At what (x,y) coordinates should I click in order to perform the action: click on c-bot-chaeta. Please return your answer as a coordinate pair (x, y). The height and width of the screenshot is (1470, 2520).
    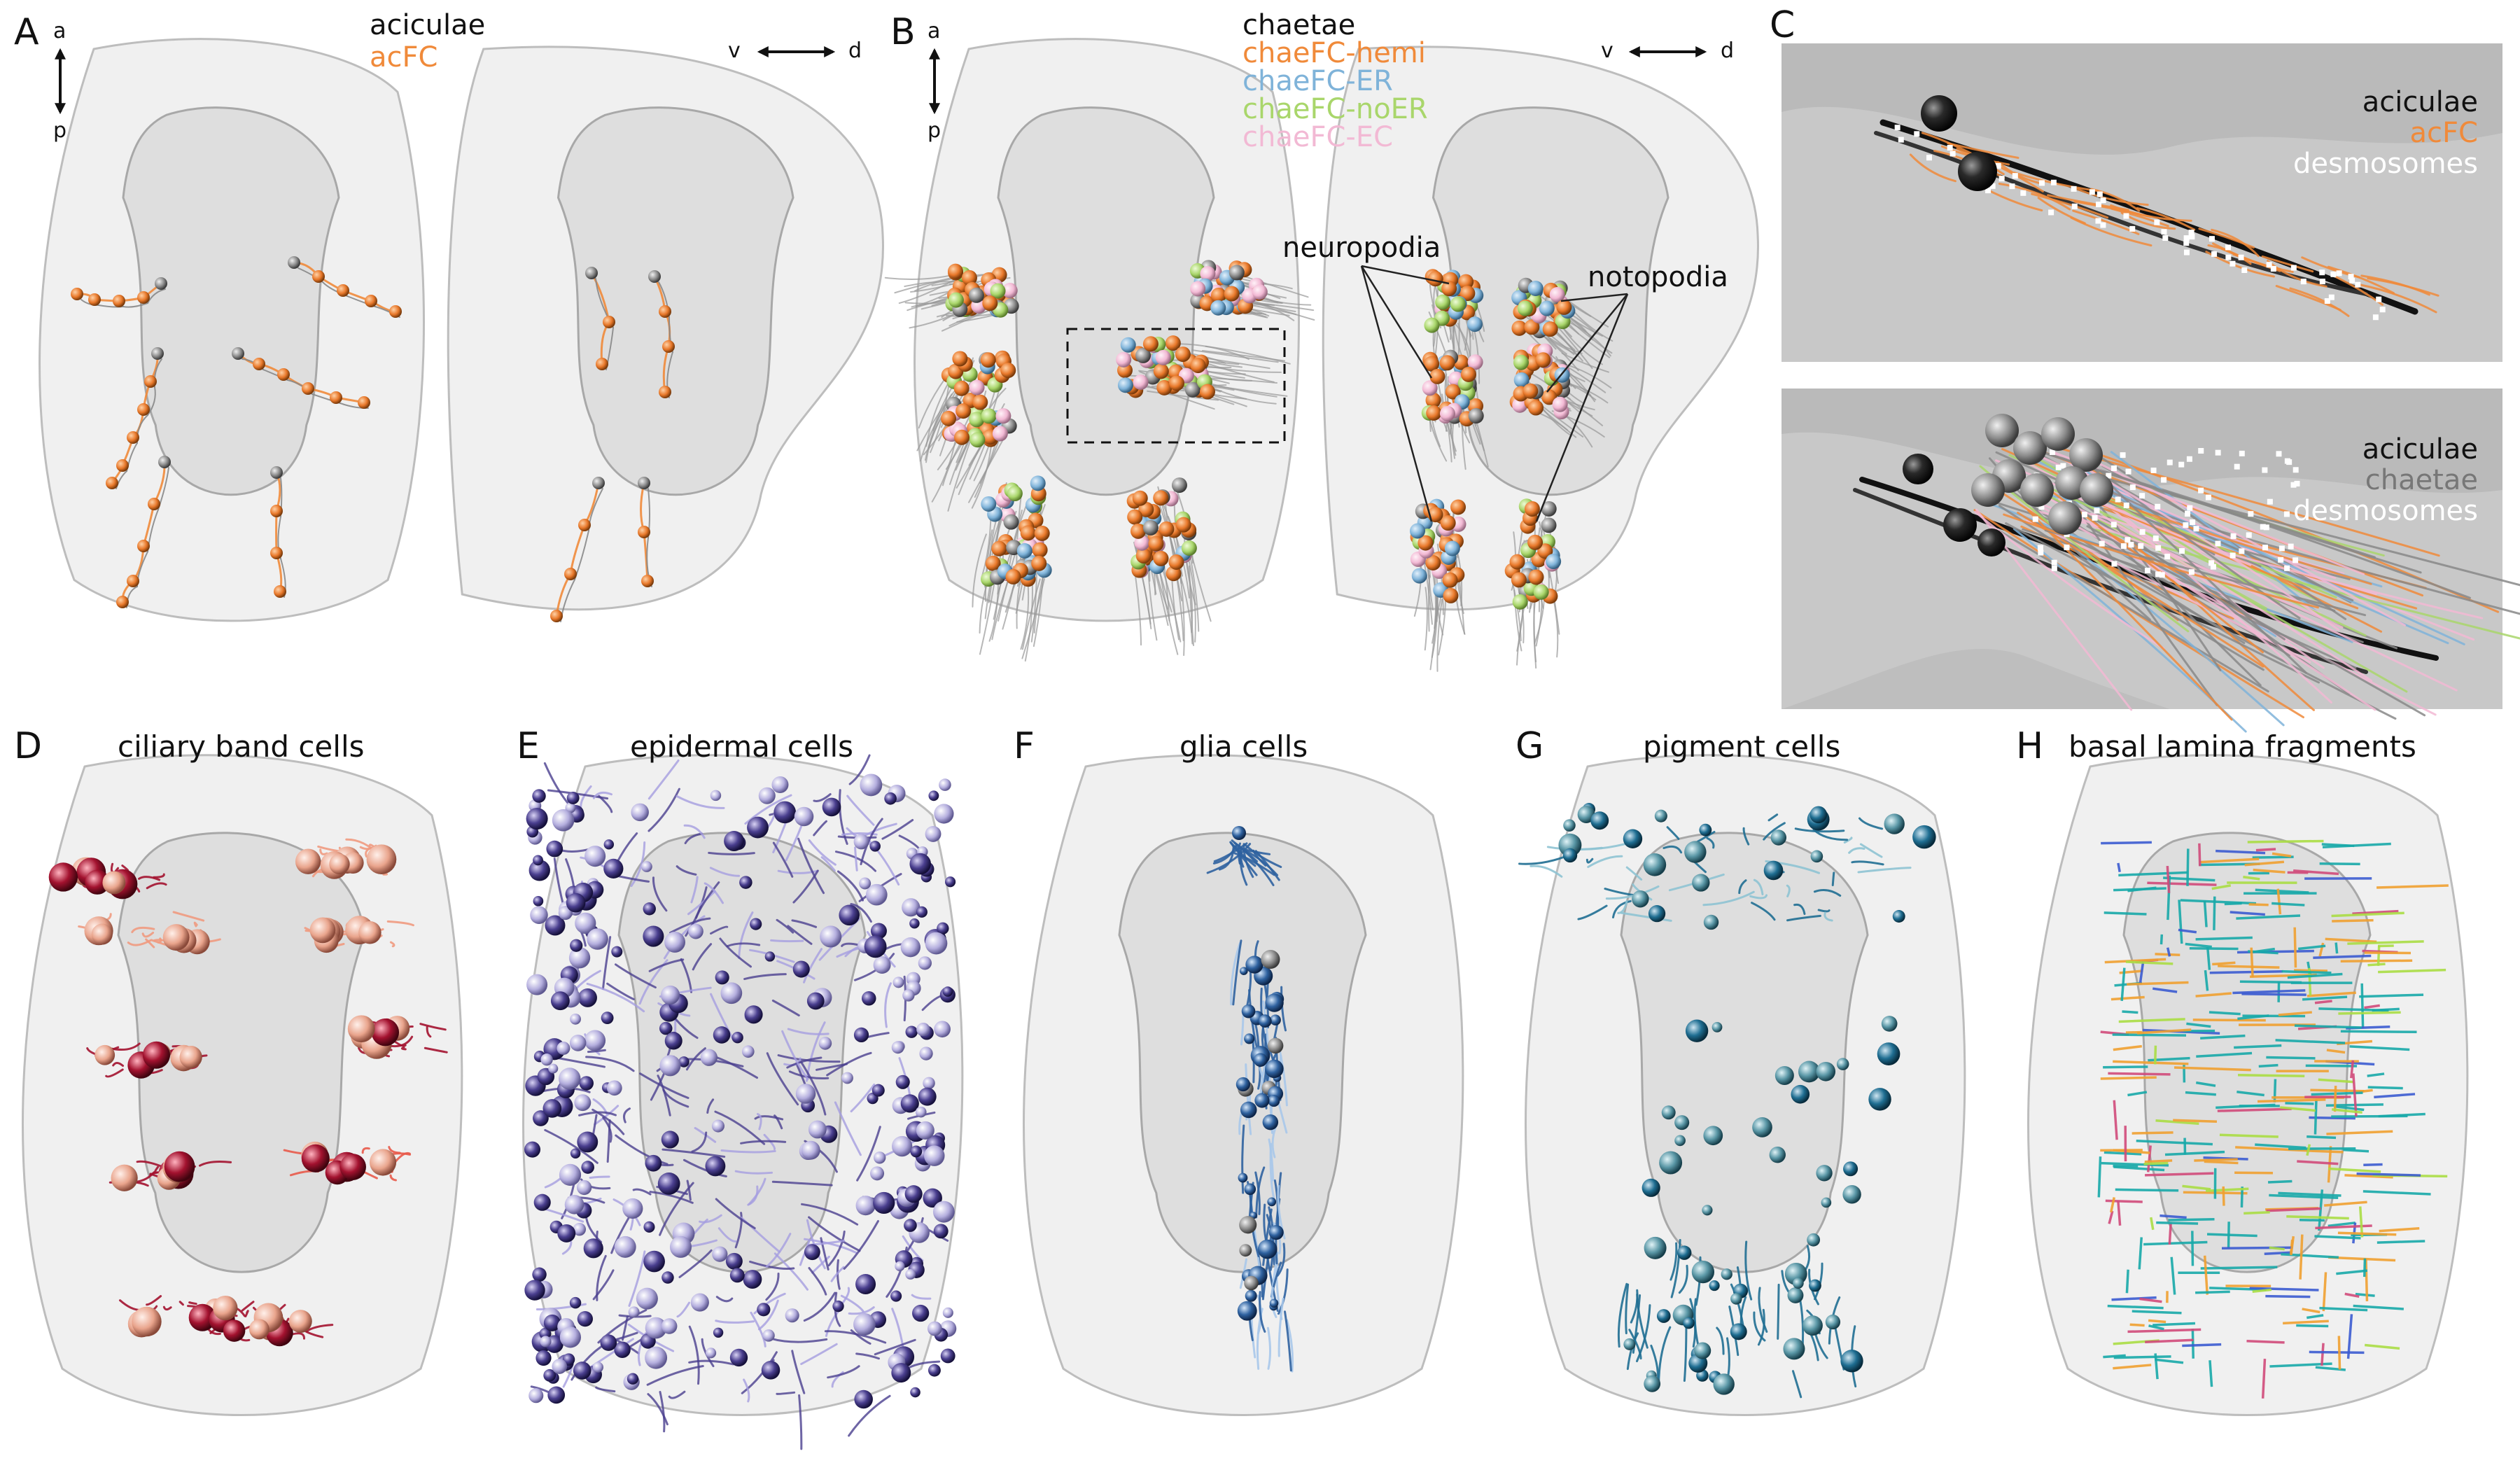
    Looking at the image, I should click on (2212, 549).